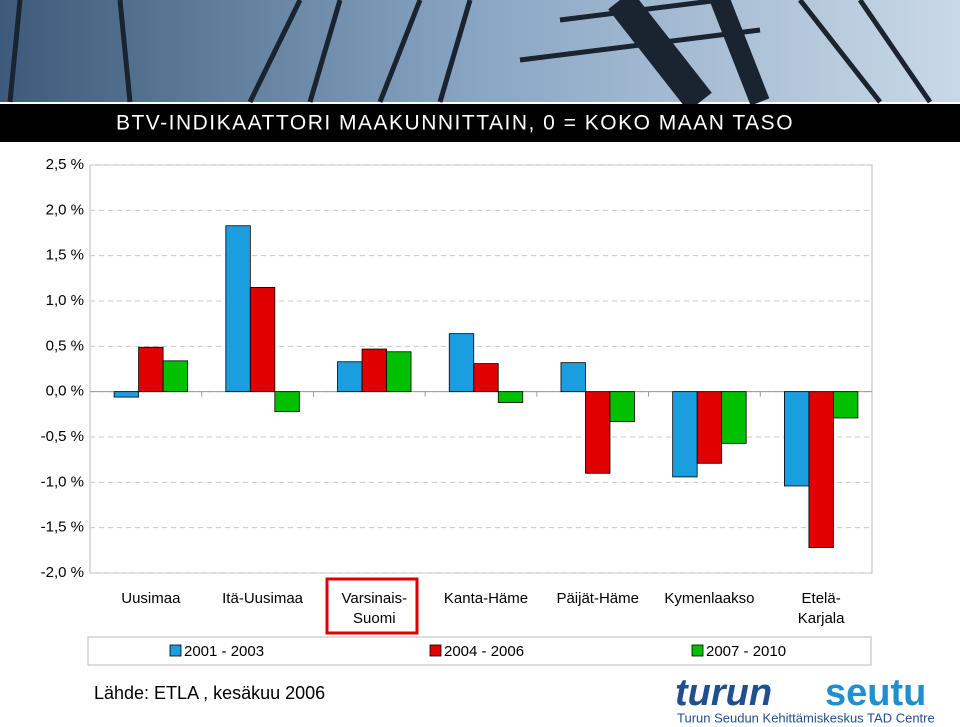  I want to click on y-tick-label: -1,0 %, so click(62, 481).